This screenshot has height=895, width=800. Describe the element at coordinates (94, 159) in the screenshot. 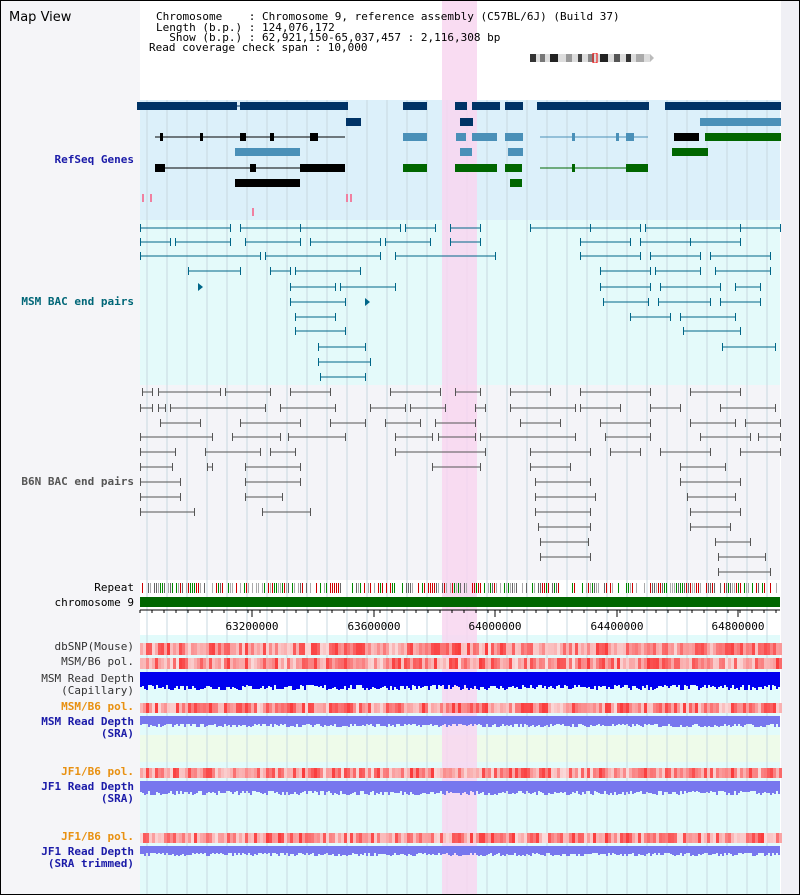

I see `track-label-refseq: RefSeq Genes` at that location.